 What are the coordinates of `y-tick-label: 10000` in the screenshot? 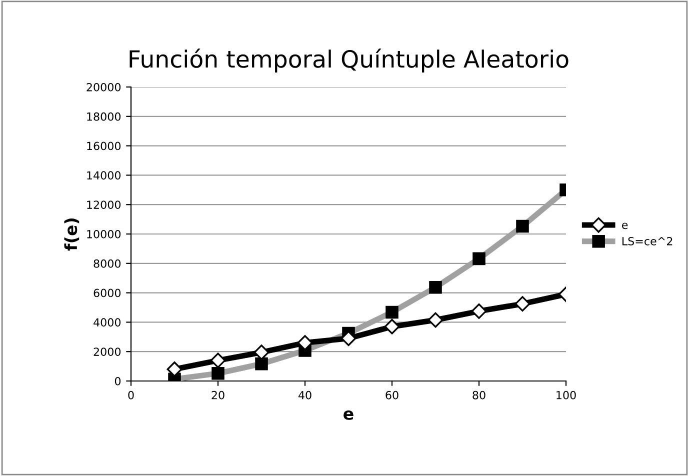 It's located at (104, 234).